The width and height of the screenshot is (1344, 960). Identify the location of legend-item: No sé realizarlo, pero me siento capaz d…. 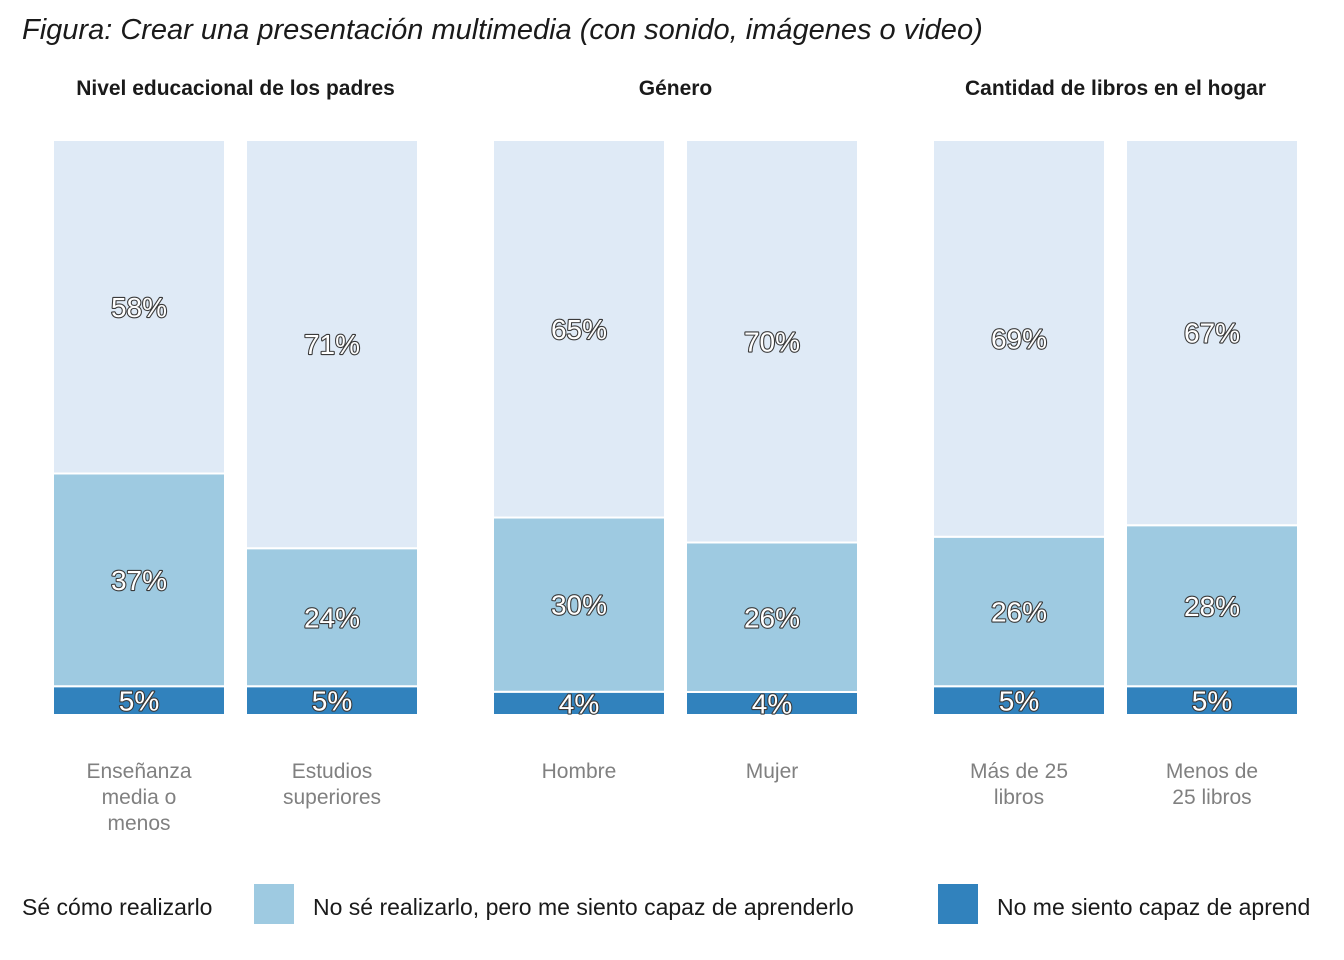
(554, 904).